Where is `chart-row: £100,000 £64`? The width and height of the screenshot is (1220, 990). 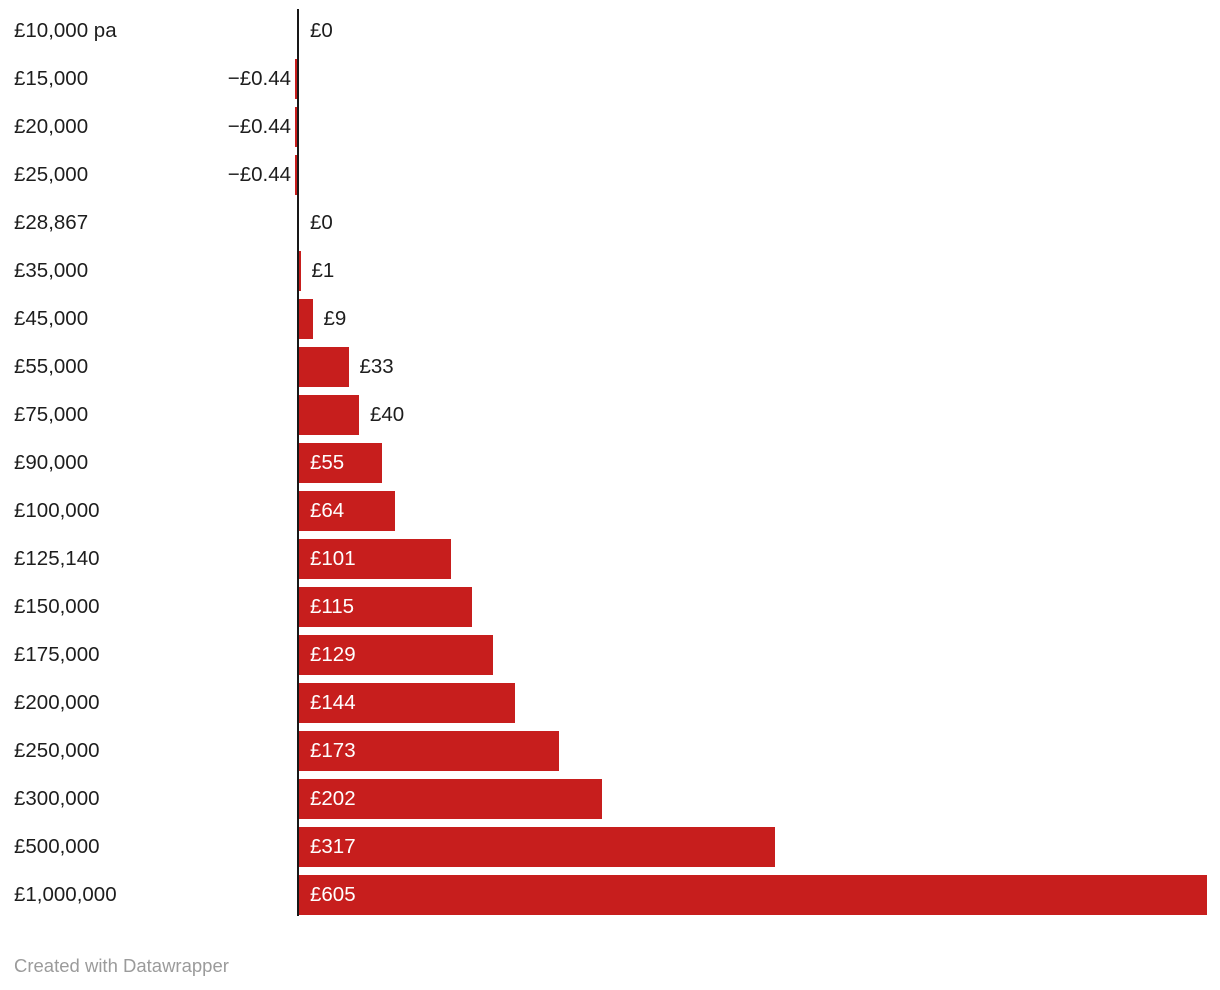 chart-row: £100,000 £64 is located at coordinates (610, 515).